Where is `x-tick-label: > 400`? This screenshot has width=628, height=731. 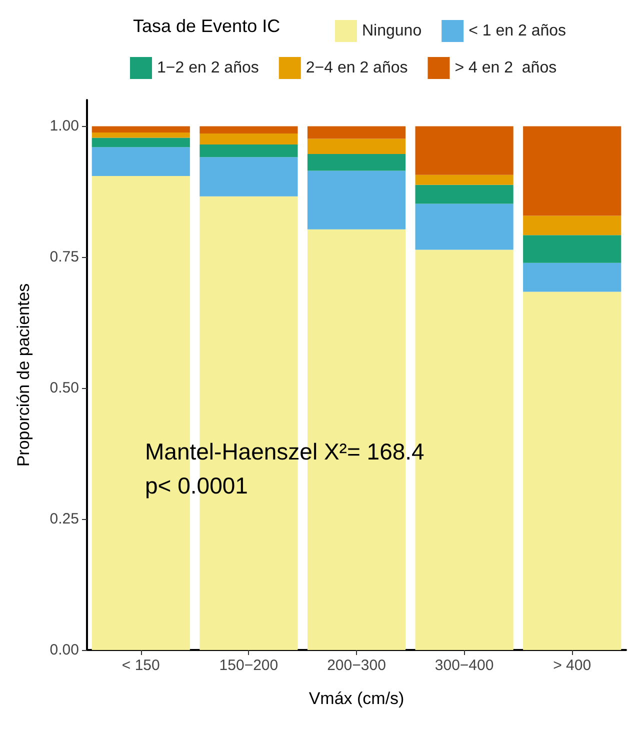 x-tick-label: > 400 is located at coordinates (572, 665).